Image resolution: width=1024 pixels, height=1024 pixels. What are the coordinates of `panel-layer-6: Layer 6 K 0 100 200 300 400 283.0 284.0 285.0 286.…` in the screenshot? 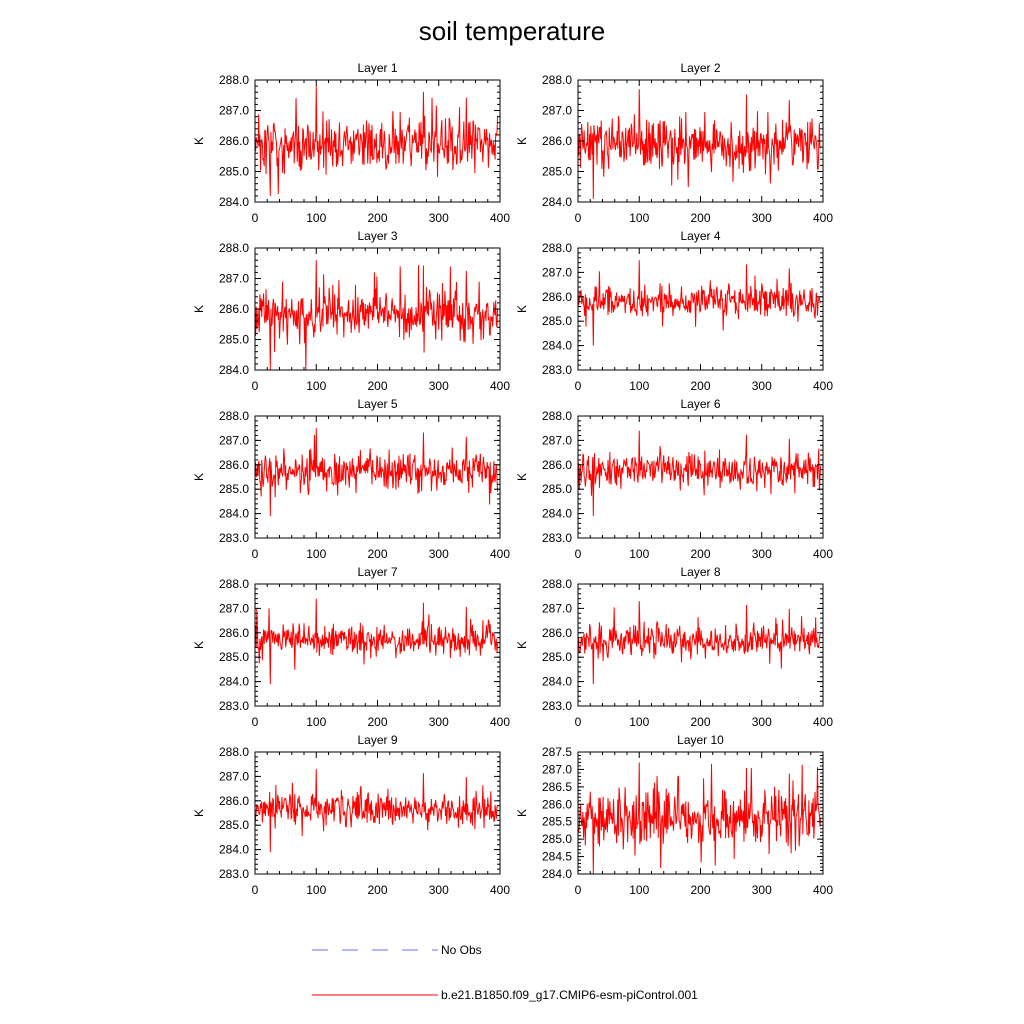 It's located at (674, 479).